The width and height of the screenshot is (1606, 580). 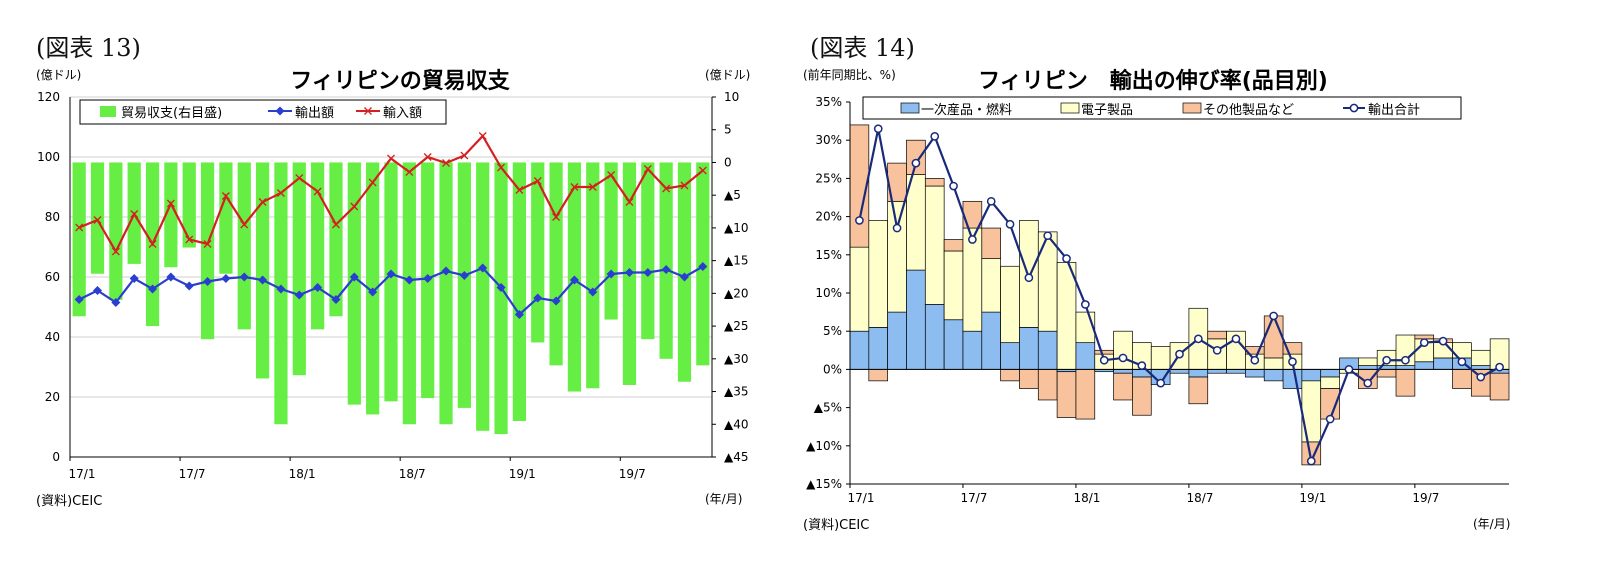 What do you see at coordinates (88, 48) in the screenshot?
I see `figure-label-13: (図表 13)` at bounding box center [88, 48].